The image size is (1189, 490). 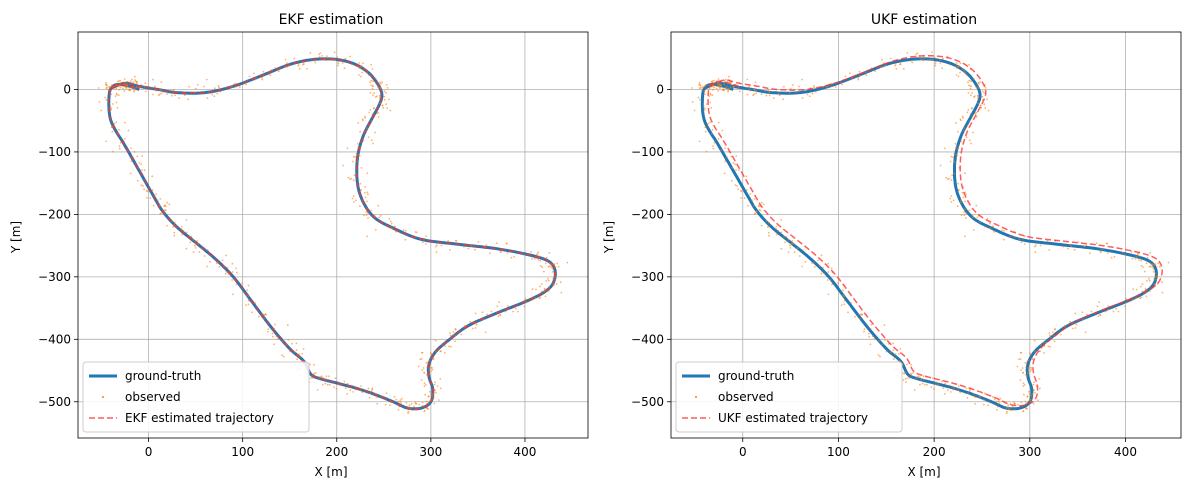 What do you see at coordinates (163, 376) in the screenshot?
I see `legend-label: ground-truth` at bounding box center [163, 376].